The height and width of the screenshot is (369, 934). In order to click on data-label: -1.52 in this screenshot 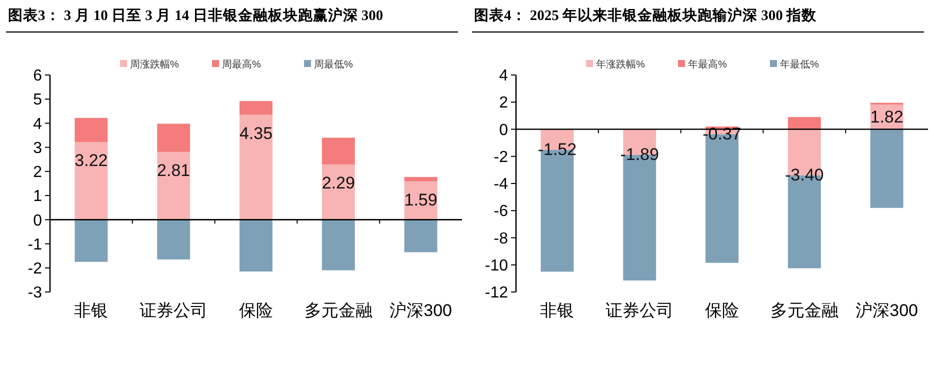, I will do `click(557, 149)`.